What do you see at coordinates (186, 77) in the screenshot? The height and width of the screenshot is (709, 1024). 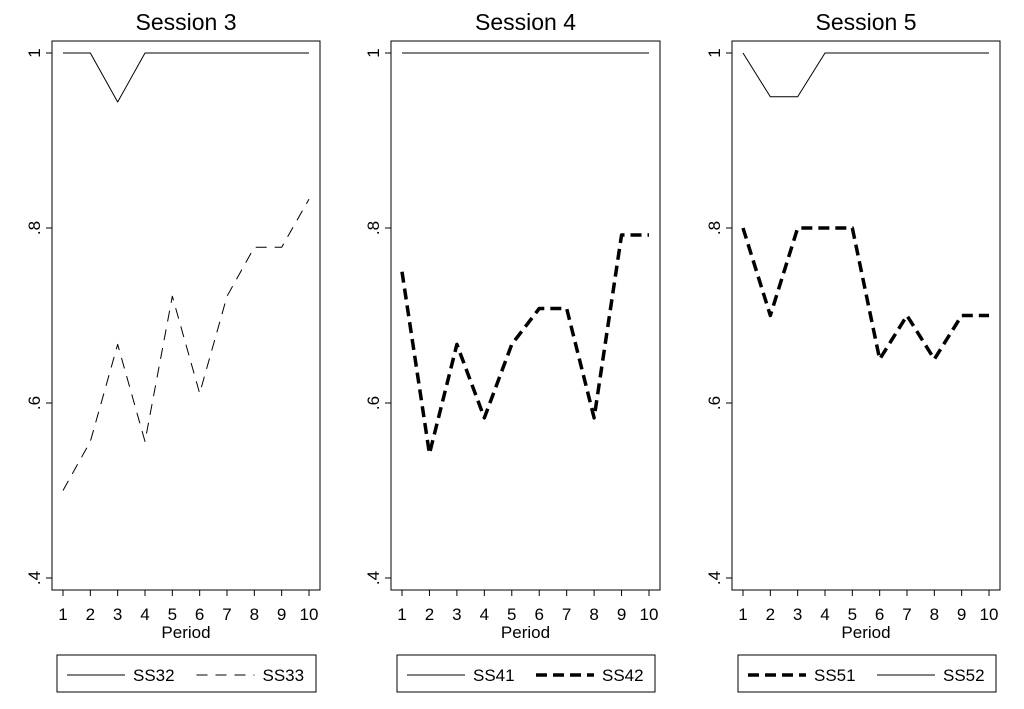 I see `series-line-SS32` at bounding box center [186, 77].